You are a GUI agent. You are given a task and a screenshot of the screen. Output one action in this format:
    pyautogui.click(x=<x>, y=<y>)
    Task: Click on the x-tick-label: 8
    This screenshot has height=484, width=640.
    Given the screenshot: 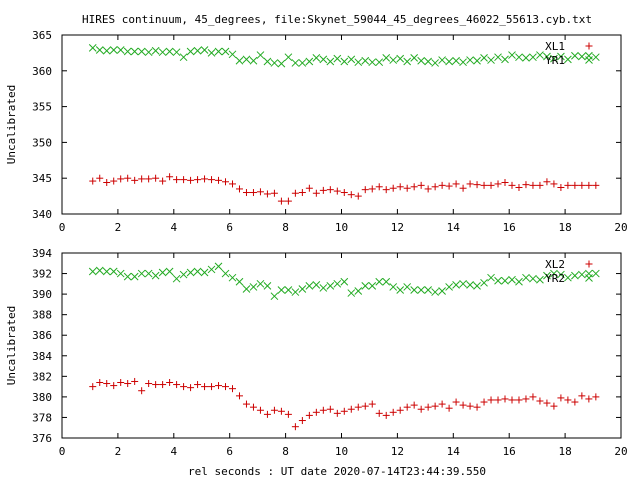 What is the action you would take?
    pyautogui.click(x=285, y=227)
    